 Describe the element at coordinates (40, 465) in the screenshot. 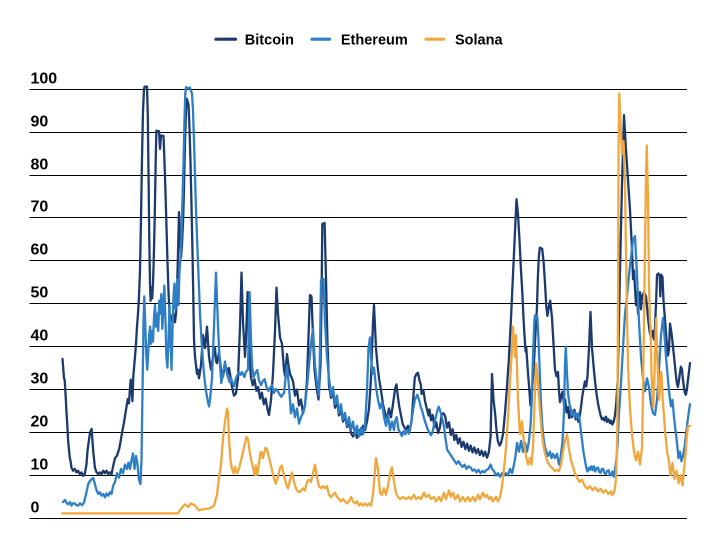

I see `svg-text: 10` at that location.